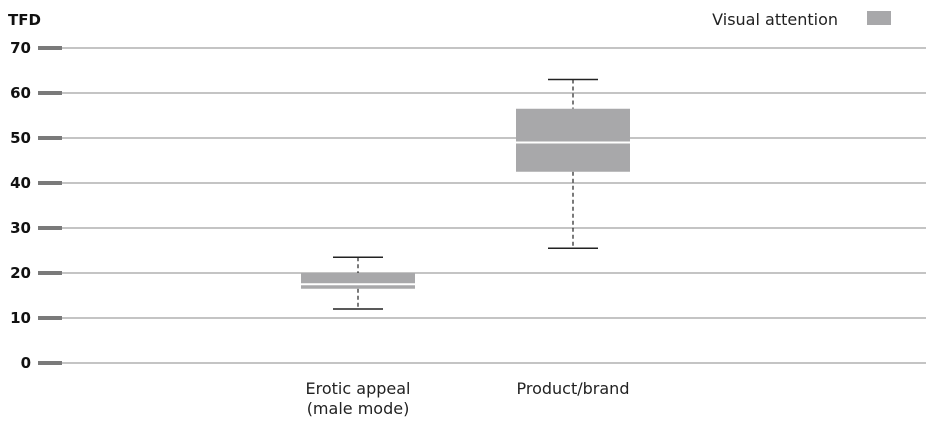  Describe the element at coordinates (358, 388) in the screenshot. I see `category-label: Erotic appeal` at that location.